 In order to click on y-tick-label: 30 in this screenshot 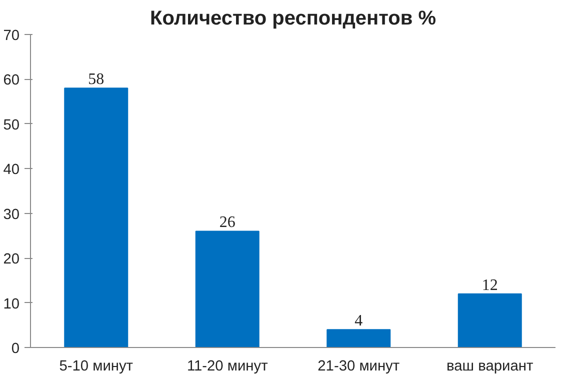, I will do `click(11, 214)`.